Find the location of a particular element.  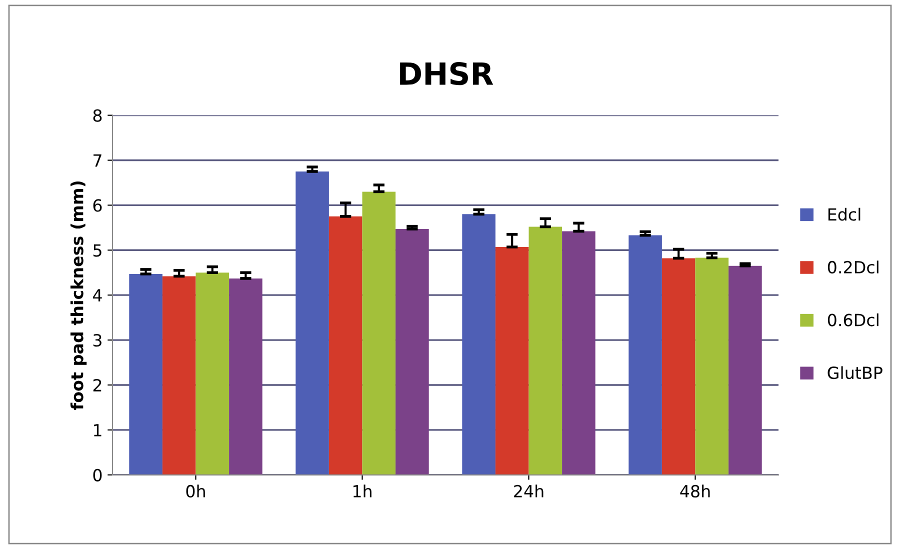

x-tick-label: 1h is located at coordinates (362, 491).